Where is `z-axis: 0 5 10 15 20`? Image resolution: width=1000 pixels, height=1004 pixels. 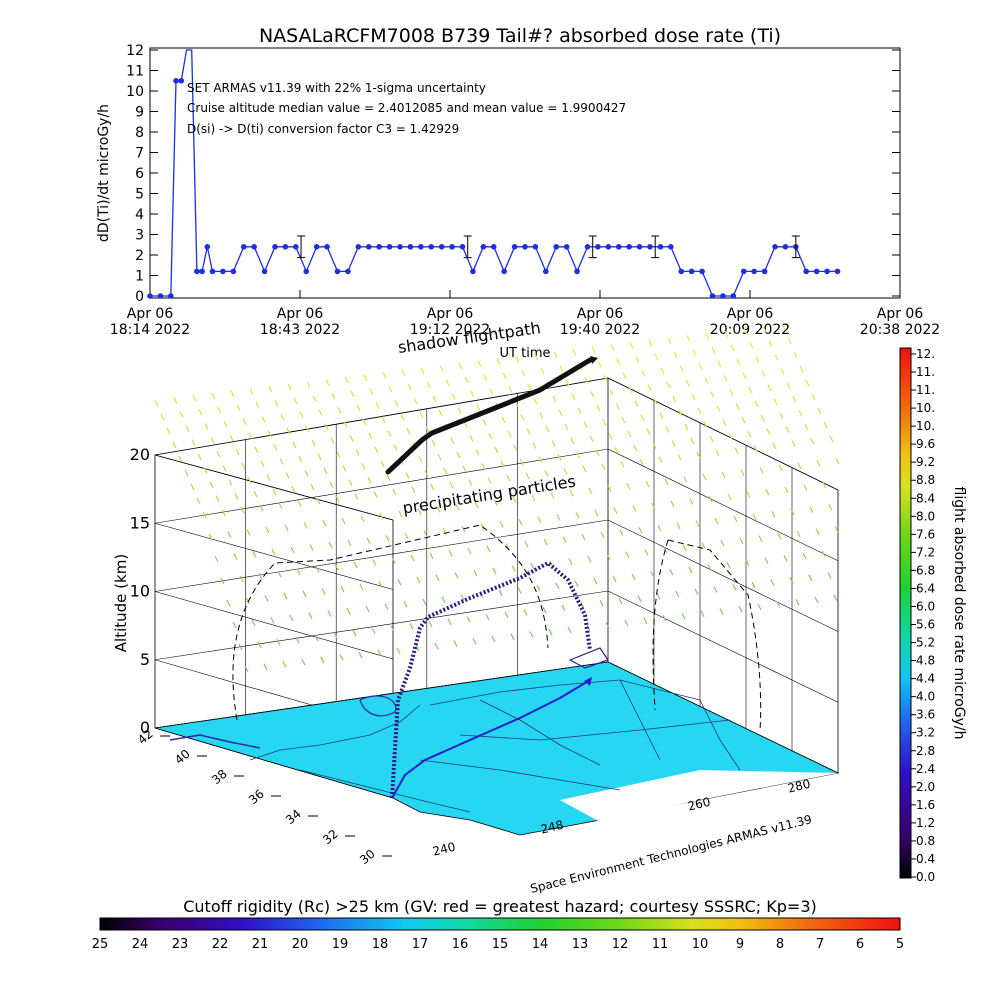
z-axis: 0 5 10 15 20 is located at coordinates (140, 591).